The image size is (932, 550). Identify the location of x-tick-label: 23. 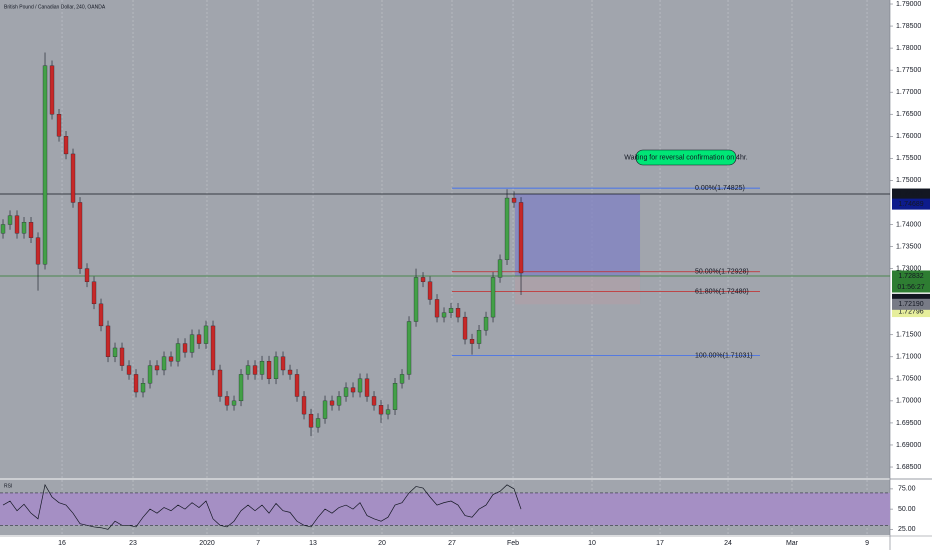
(133, 543).